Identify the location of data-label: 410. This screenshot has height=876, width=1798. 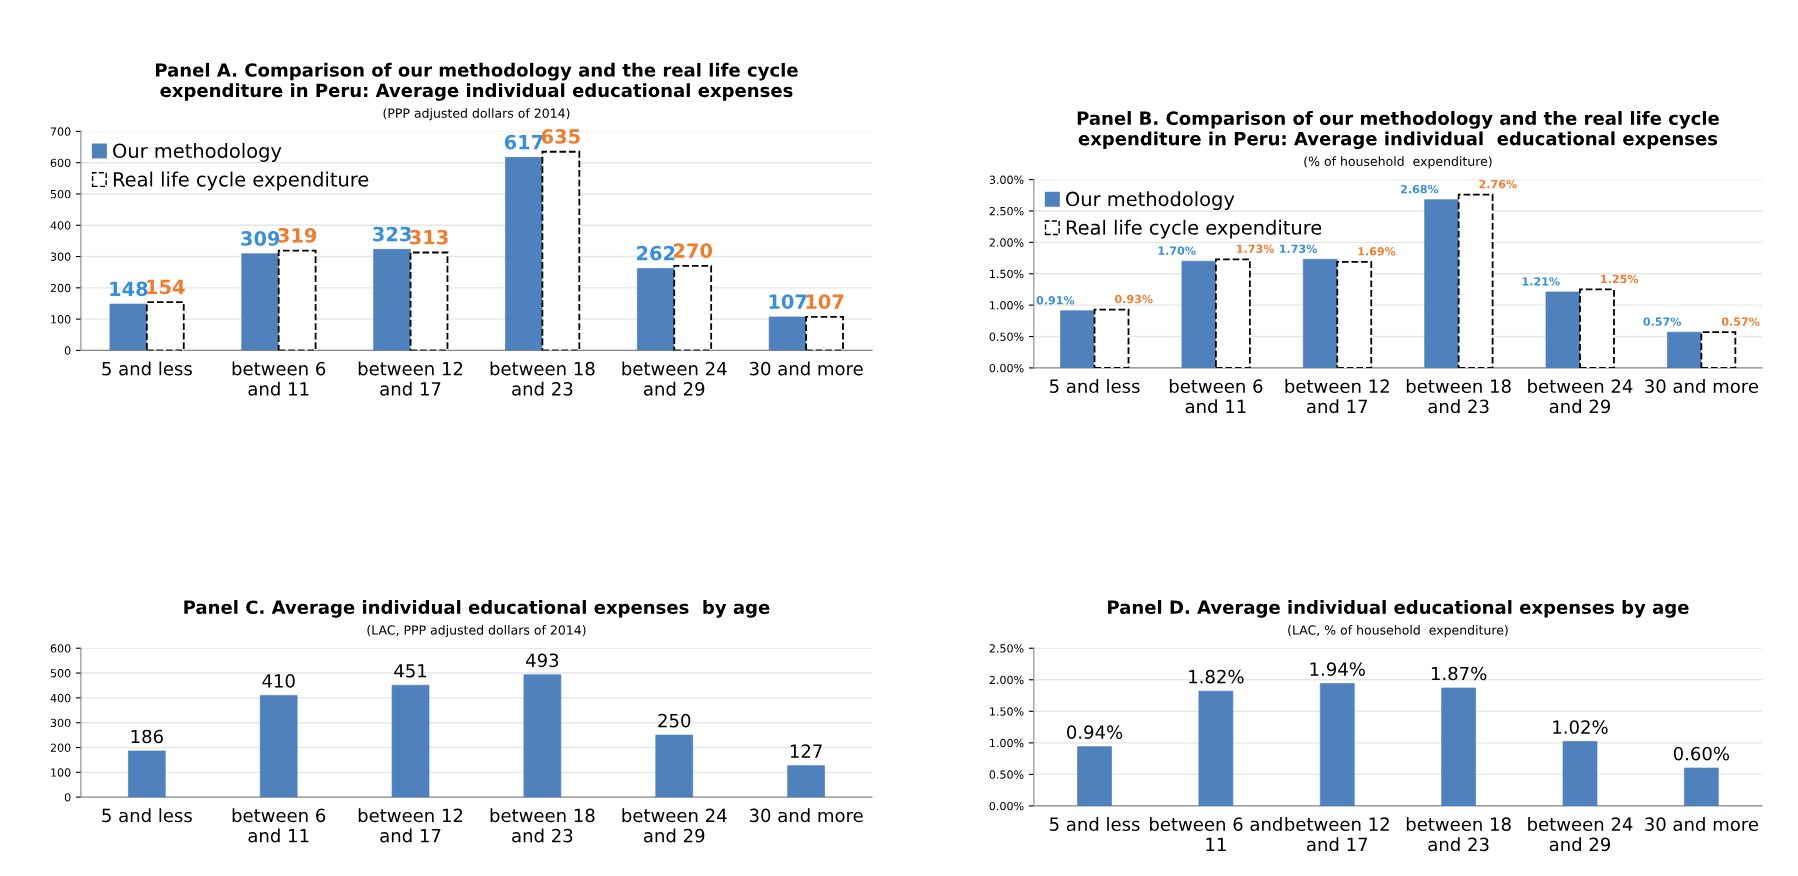
(278, 681).